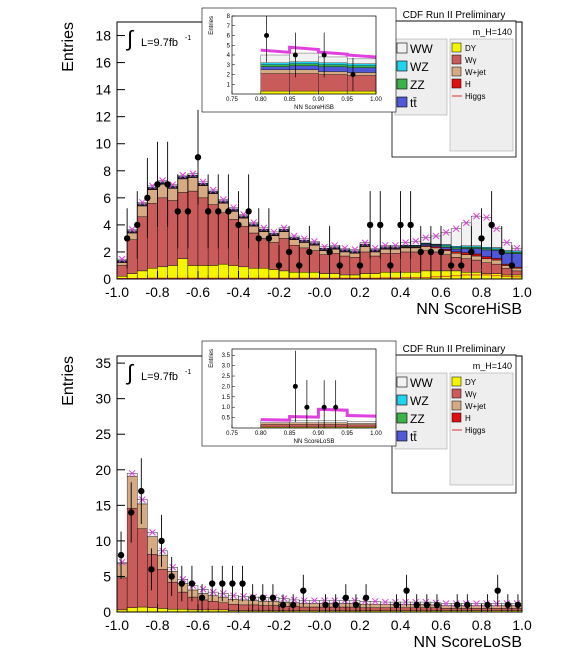 This screenshot has width=567, height=672. Describe the element at coordinates (421, 49) in the screenshot. I see `legend-label-ww: WW` at that location.